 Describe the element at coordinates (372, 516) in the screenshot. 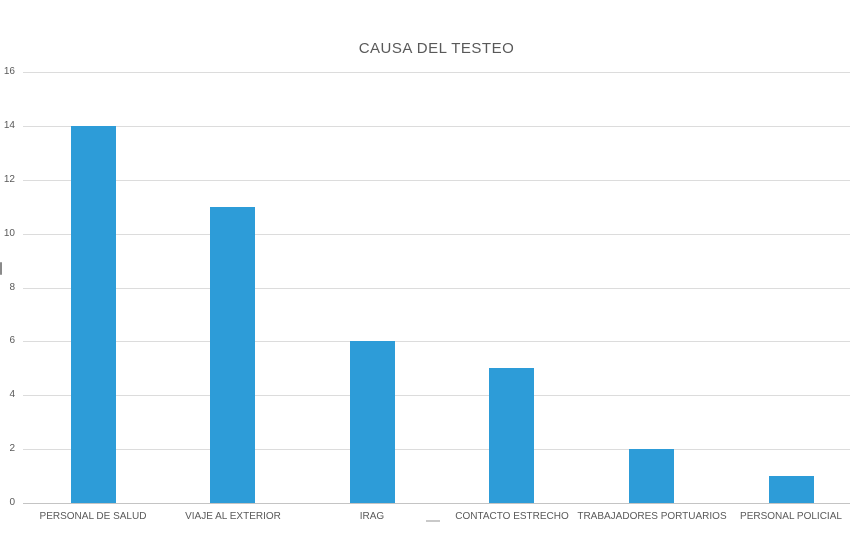

I see `x-tick-label: IRAG` at that location.